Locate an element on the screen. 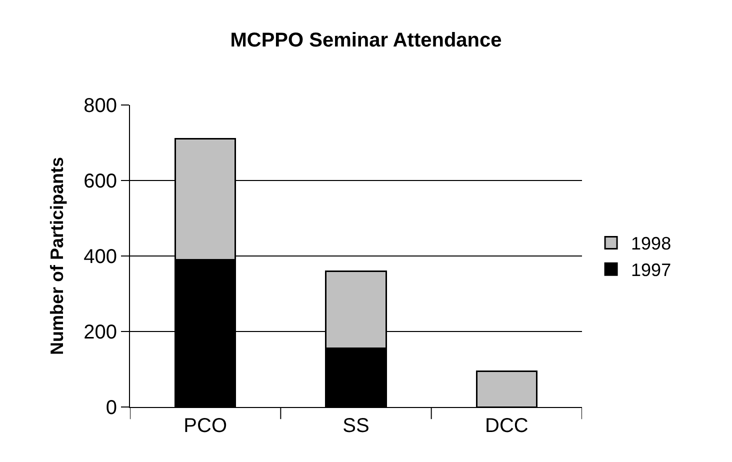 The image size is (732, 462). legend-label: 1998 is located at coordinates (651, 244).